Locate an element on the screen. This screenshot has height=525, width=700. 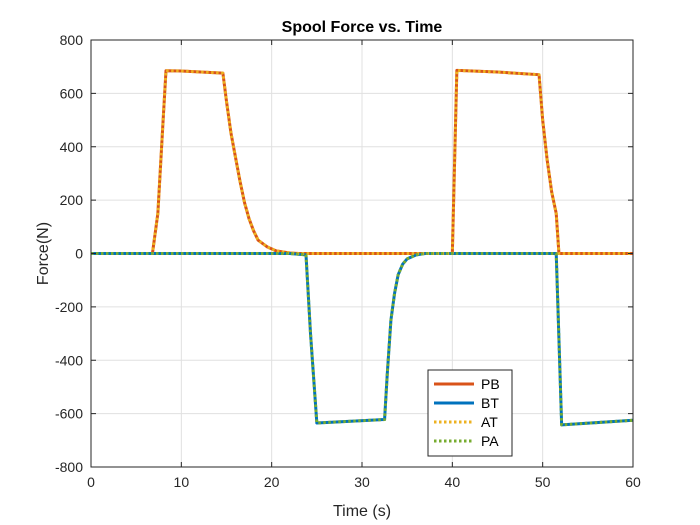
legend-label-pb: PB is located at coordinates (490, 384).